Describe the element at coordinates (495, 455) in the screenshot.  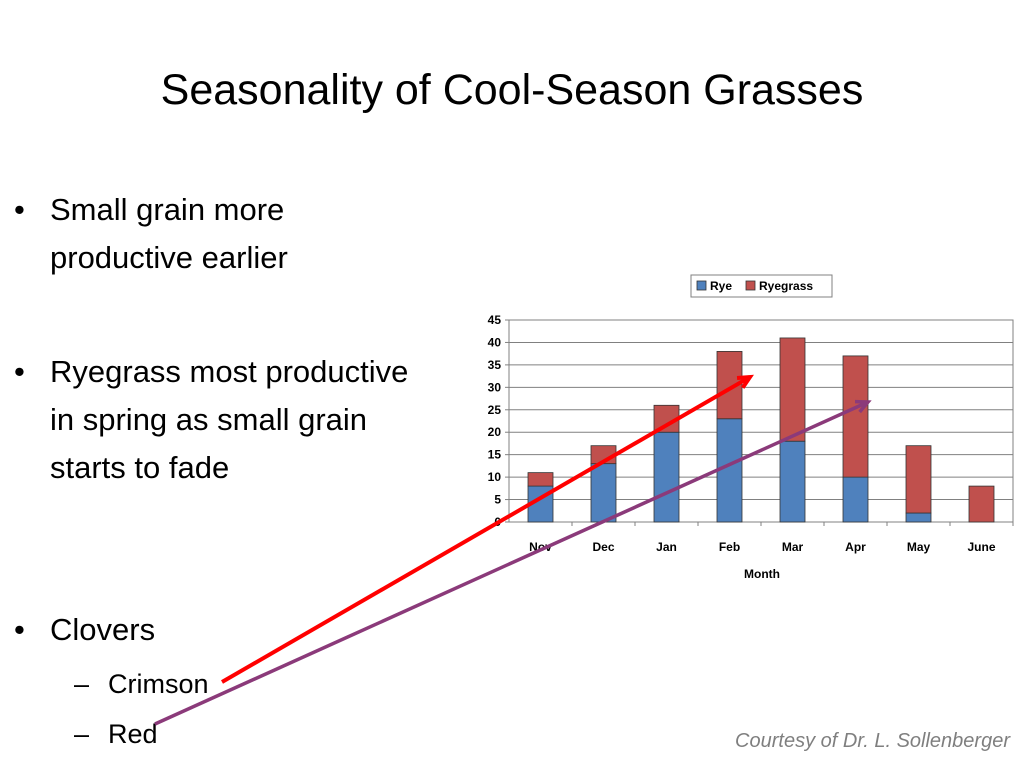
I see `y-tick-label: 15` at that location.